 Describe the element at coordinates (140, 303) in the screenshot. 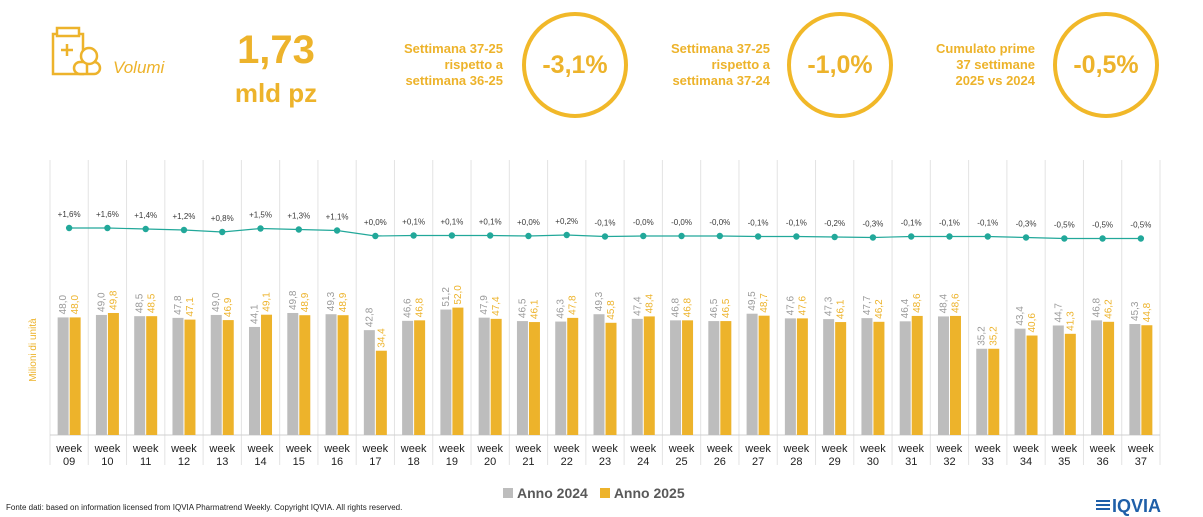

I see `data-label-2024: 48,5` at that location.